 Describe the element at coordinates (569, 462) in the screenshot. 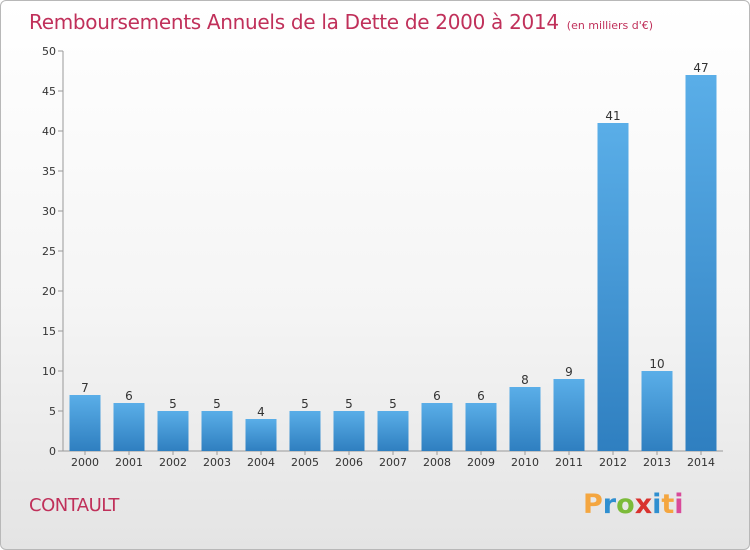

I see `x-tick-label: 2011` at that location.